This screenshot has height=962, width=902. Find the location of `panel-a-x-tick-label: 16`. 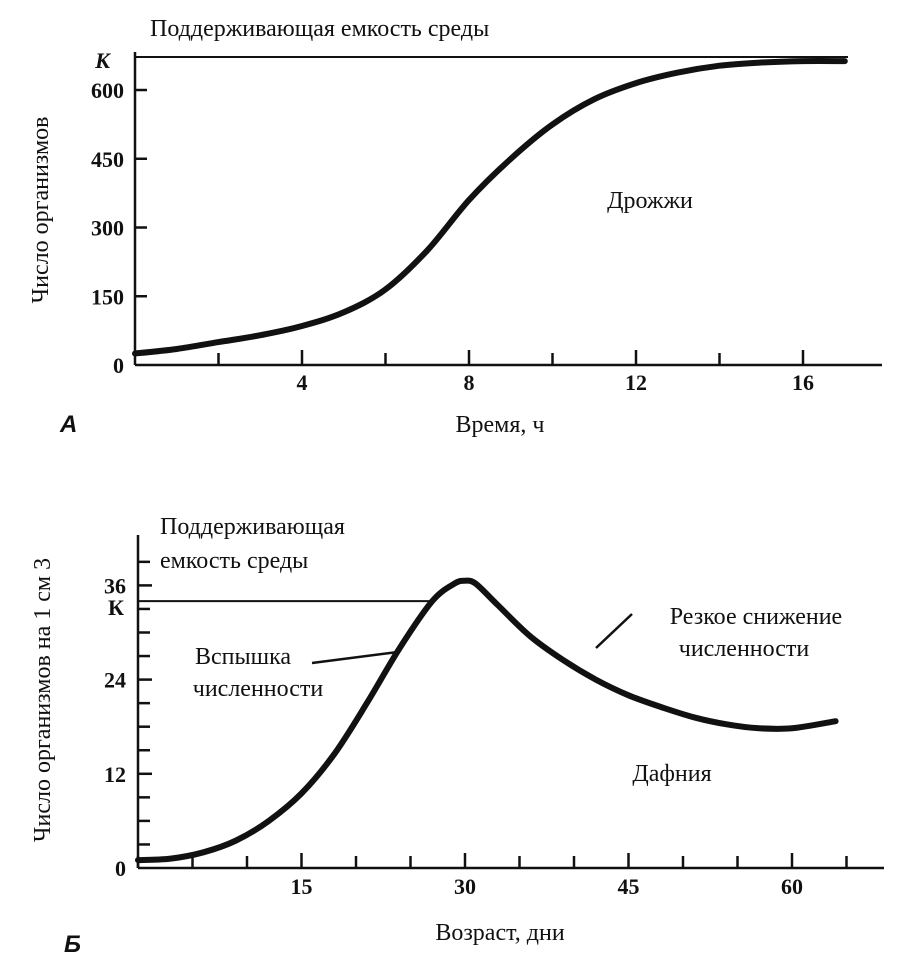

panel-a-x-tick-label: 16 is located at coordinates (803, 382).